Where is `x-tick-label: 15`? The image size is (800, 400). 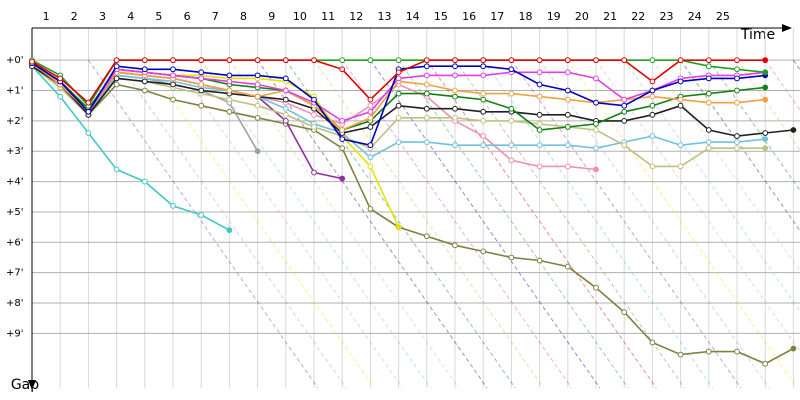
x-tick-label: 15 is located at coordinates (441, 16).